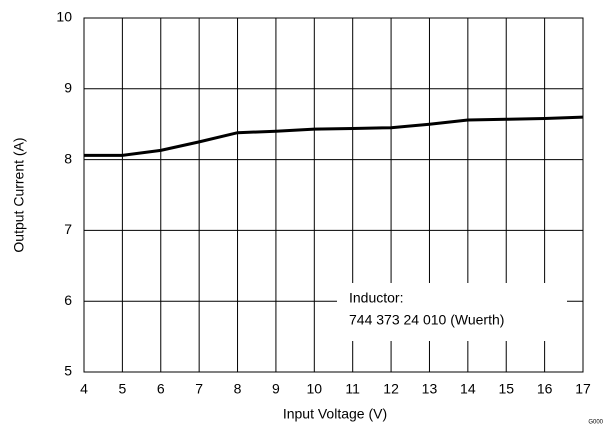 This screenshot has width=605, height=433. What do you see at coordinates (545, 389) in the screenshot?
I see `x-tick-label: 16` at bounding box center [545, 389].